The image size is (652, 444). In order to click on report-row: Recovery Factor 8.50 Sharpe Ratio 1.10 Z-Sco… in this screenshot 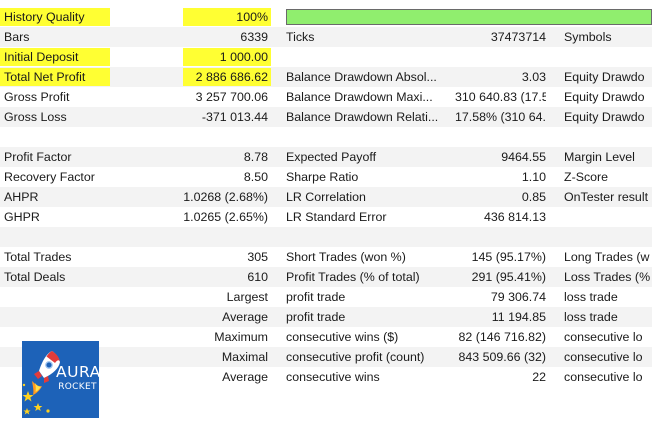, I will do `click(326, 177)`.